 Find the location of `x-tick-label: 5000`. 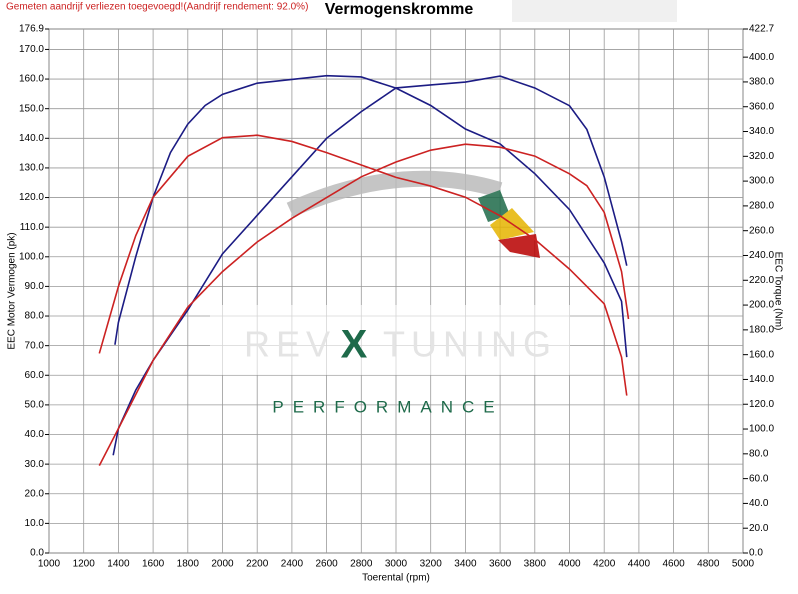

x-tick-label: 5000 is located at coordinates (743, 564).